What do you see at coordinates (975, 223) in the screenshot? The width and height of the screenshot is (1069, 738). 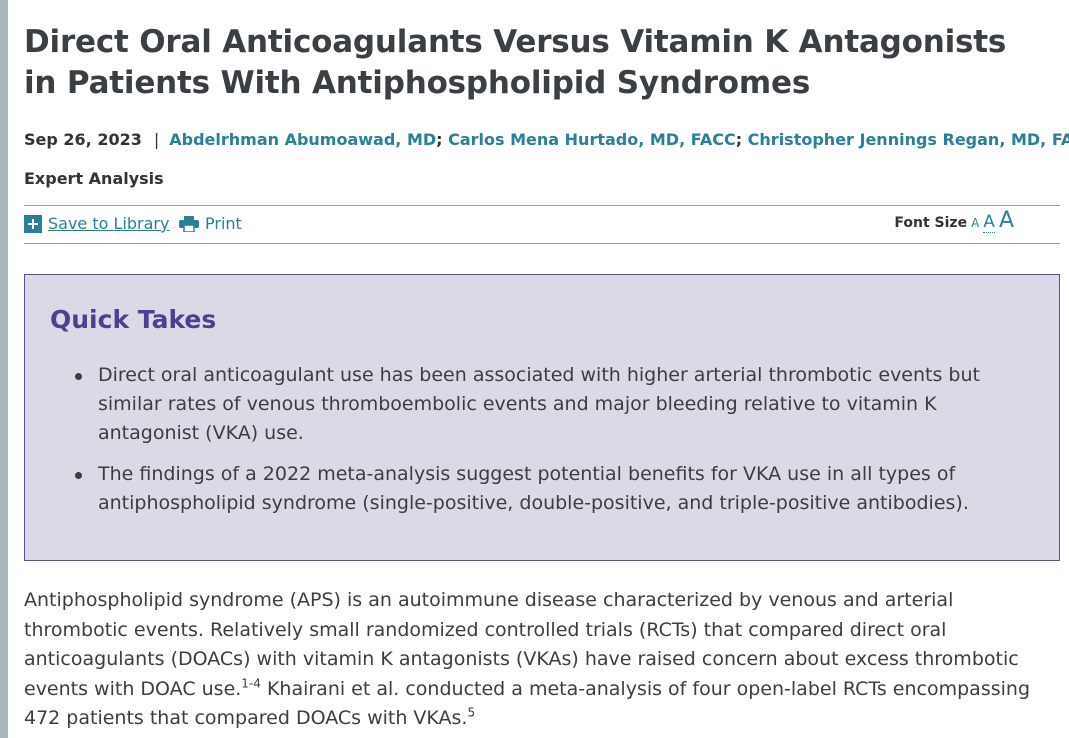 I see `font-size-small-button: A` at bounding box center [975, 223].